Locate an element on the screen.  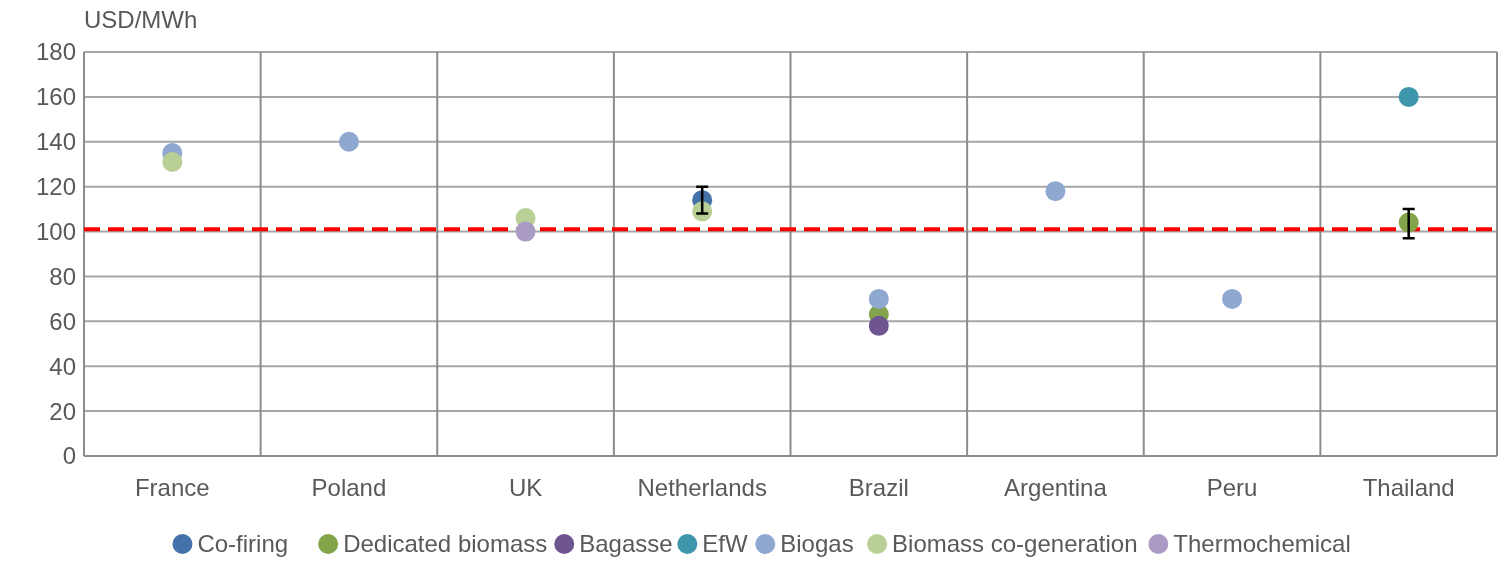
y-tick-label: 80 is located at coordinates (62, 276).